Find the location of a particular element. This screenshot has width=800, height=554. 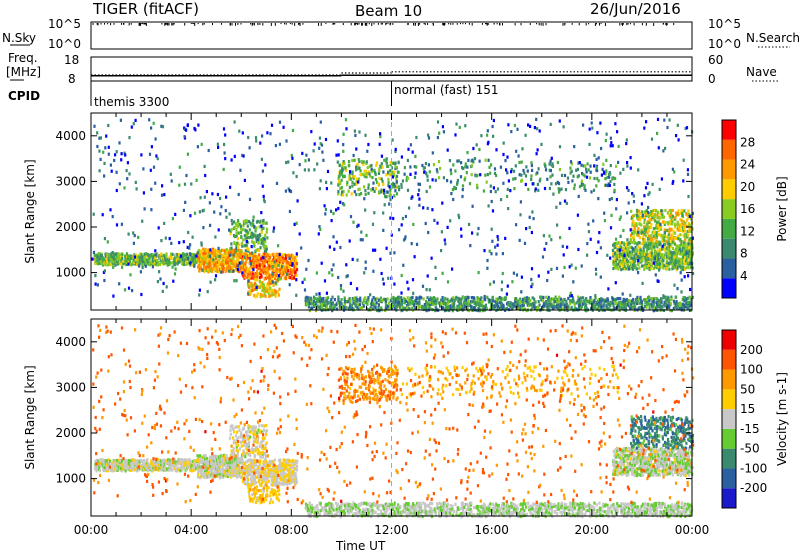

nsearch-tick-top: 10^5 is located at coordinates (724, 24).